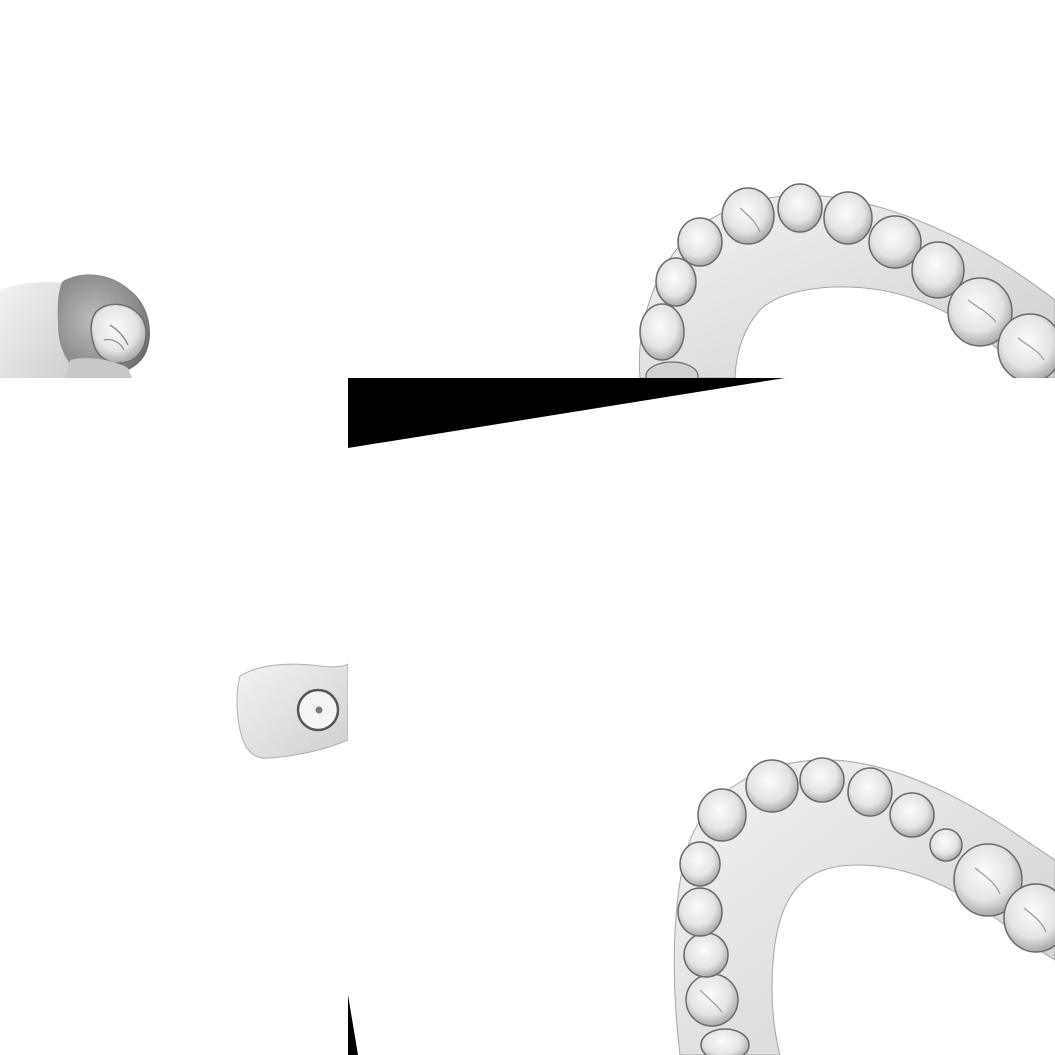 Image resolution: width=1055 pixels, height=1055 pixels. What do you see at coordinates (99, 368) in the screenshot?
I see `adjacent-tooth` at bounding box center [99, 368].